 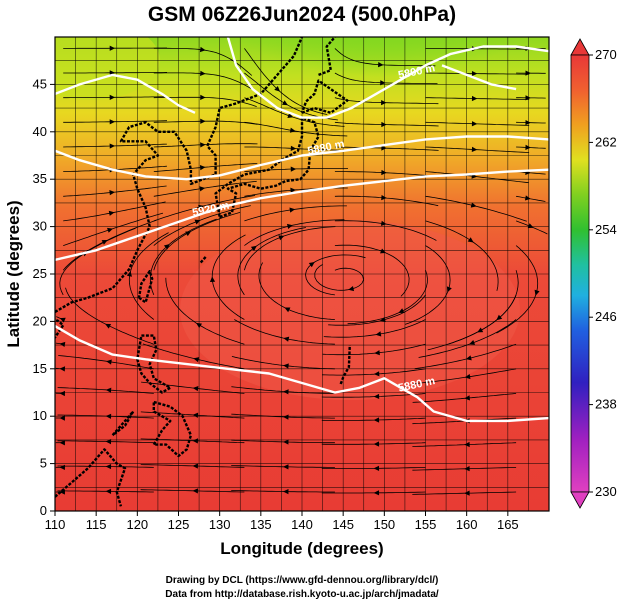 I want to click on y-tick-label: 35, so click(x=40, y=178).